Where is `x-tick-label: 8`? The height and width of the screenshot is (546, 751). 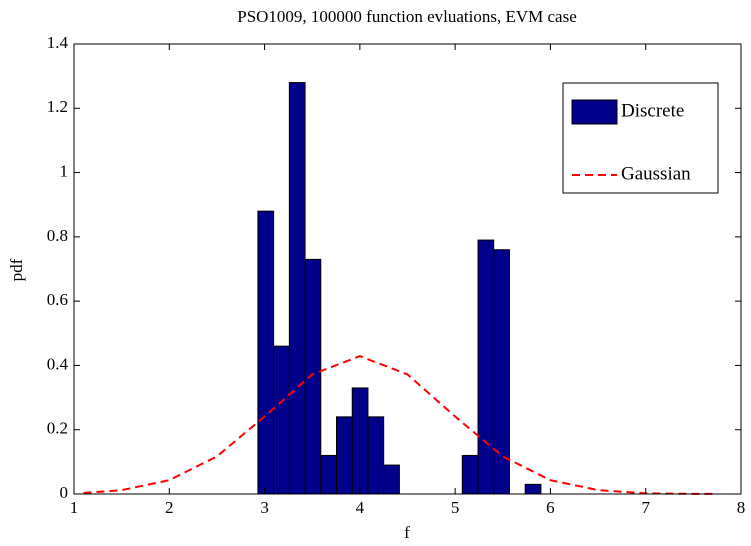 x-tick-label: 8 is located at coordinates (741, 507).